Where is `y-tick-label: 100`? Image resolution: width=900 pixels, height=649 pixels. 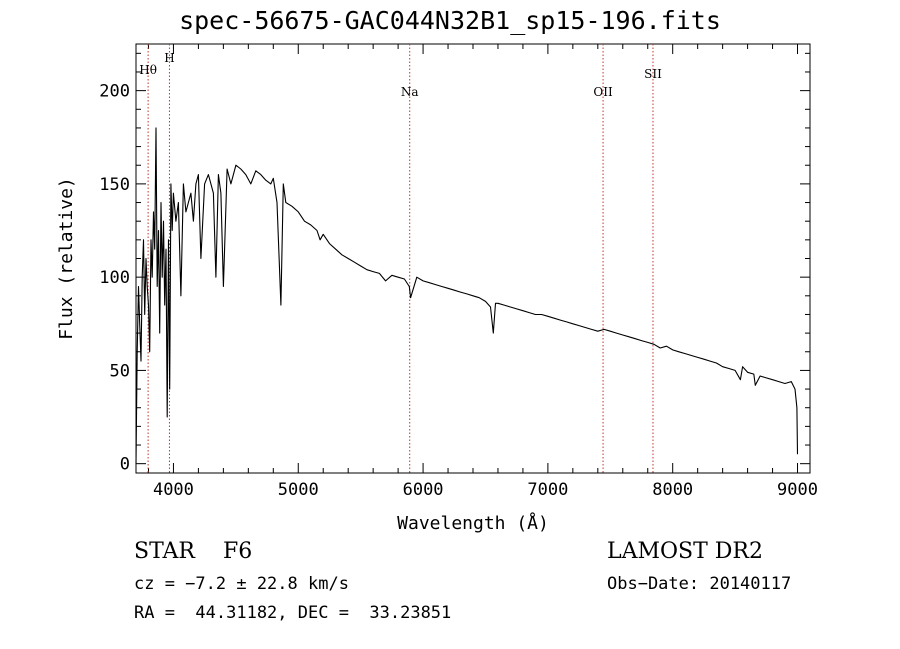 y-tick-label: 100 is located at coordinates (114, 278).